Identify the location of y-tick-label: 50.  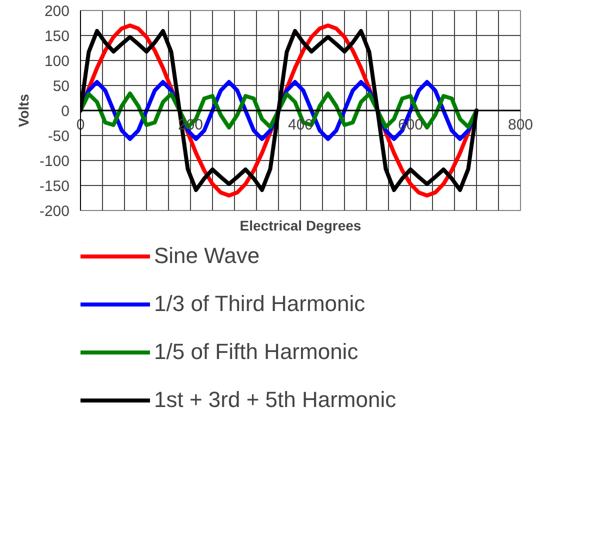
(61, 86).